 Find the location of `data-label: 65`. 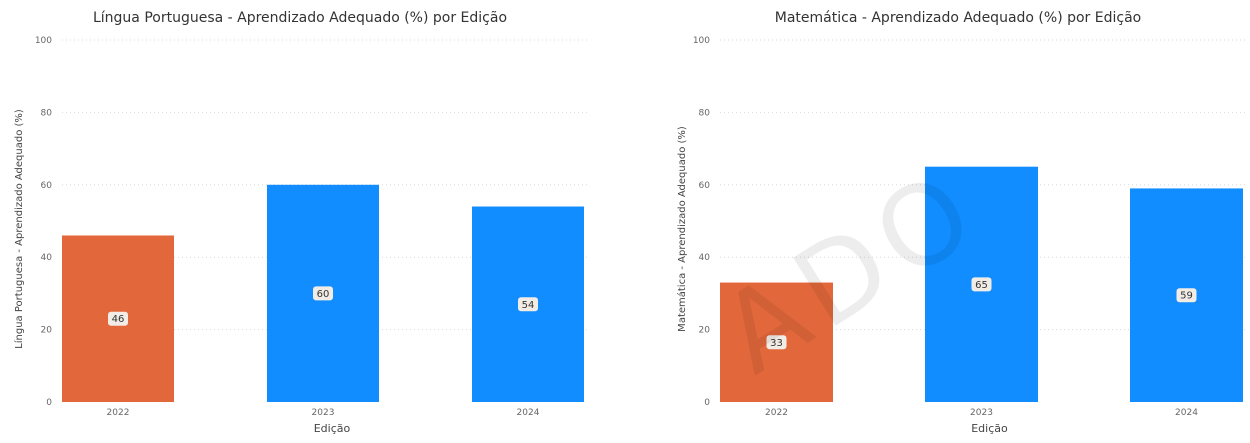

data-label: 65 is located at coordinates (981, 285).